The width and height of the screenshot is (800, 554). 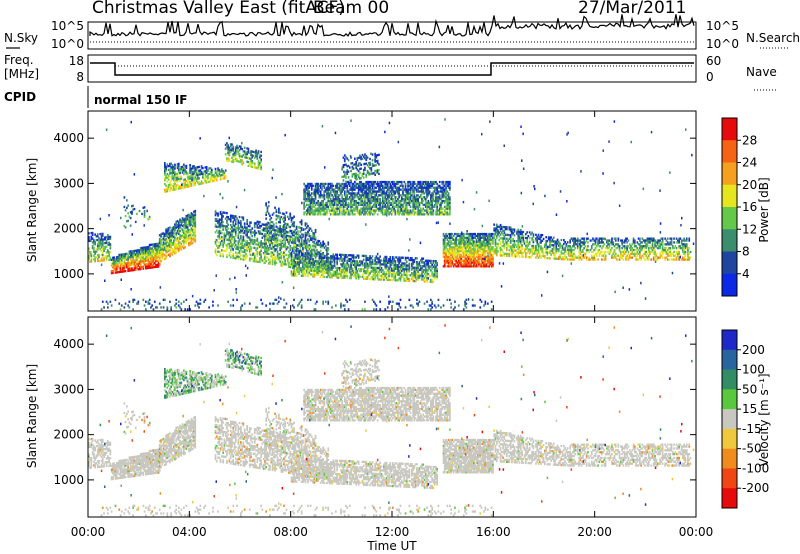 I want to click on nsearch-label: N.Search, so click(x=773, y=38).